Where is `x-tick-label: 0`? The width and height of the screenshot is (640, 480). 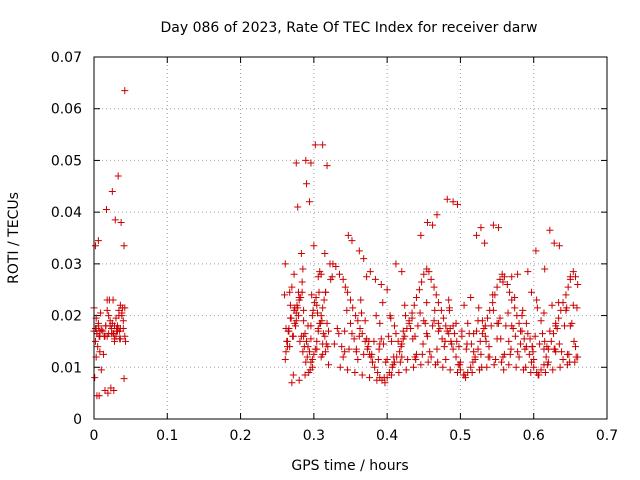 x-tick-label: 0 is located at coordinates (94, 436).